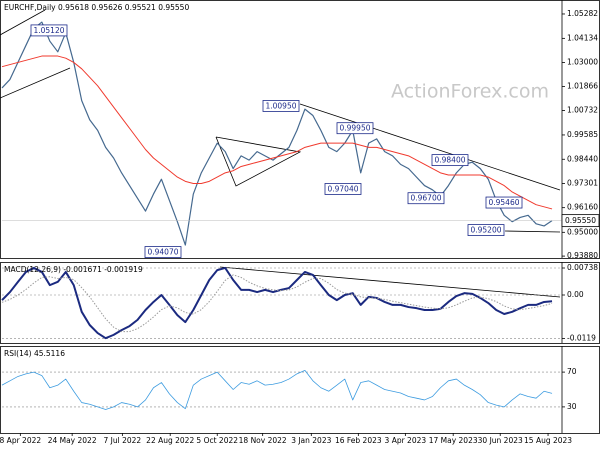 This screenshot has width=600, height=450. I want to click on last-price-label: 0.95550, so click(580, 220).